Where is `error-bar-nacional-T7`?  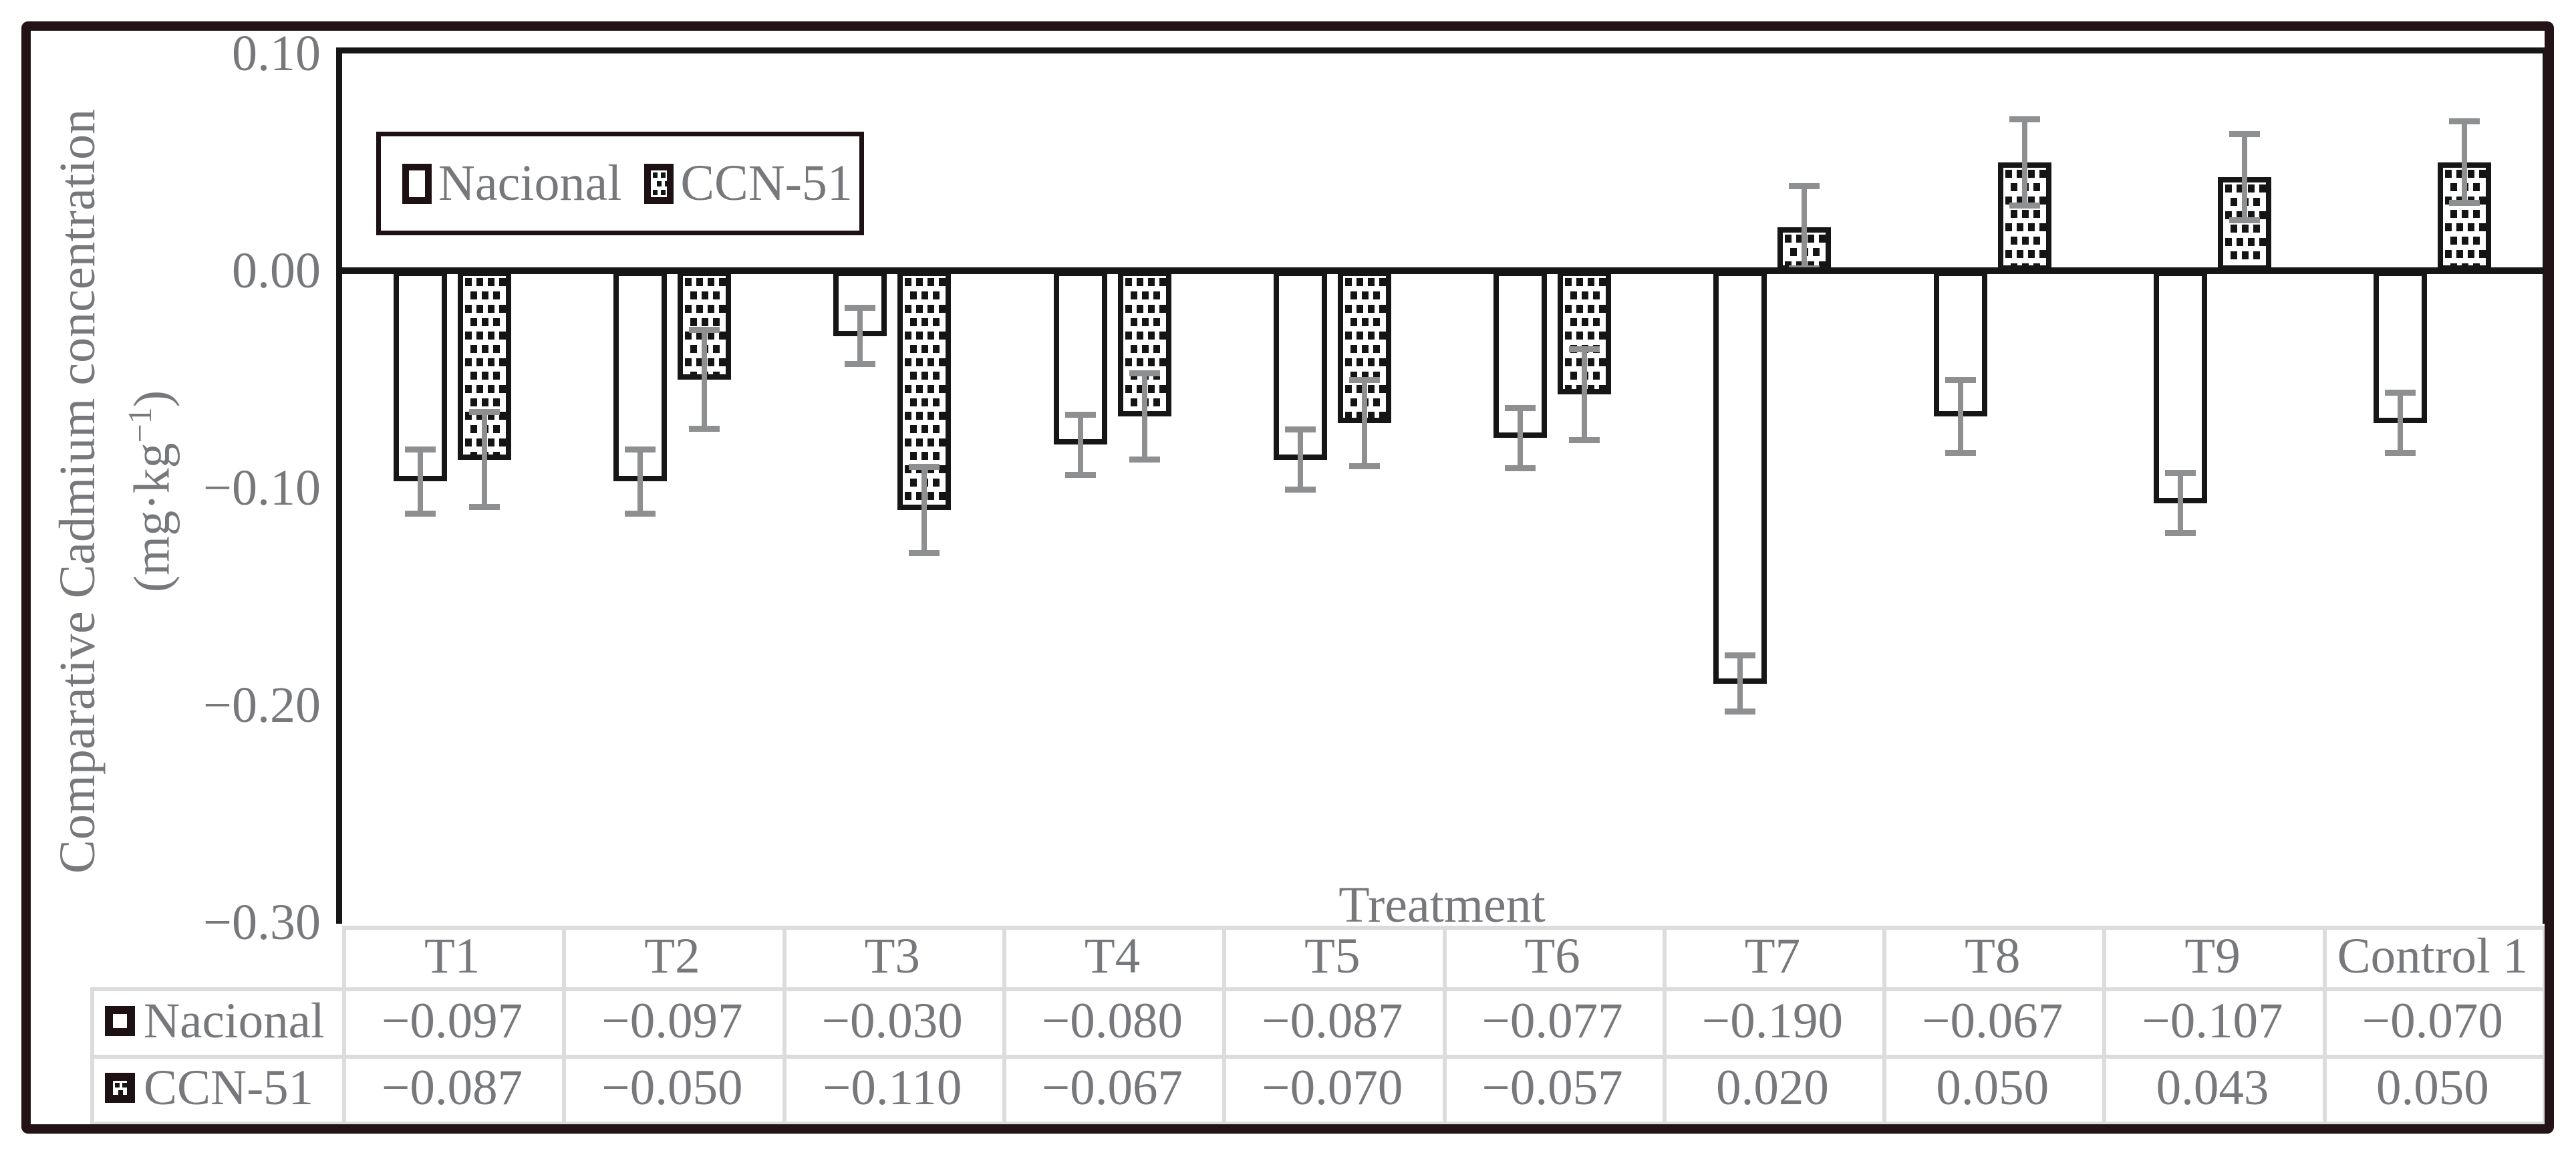 error-bar-nacional-T7 is located at coordinates (1740, 684).